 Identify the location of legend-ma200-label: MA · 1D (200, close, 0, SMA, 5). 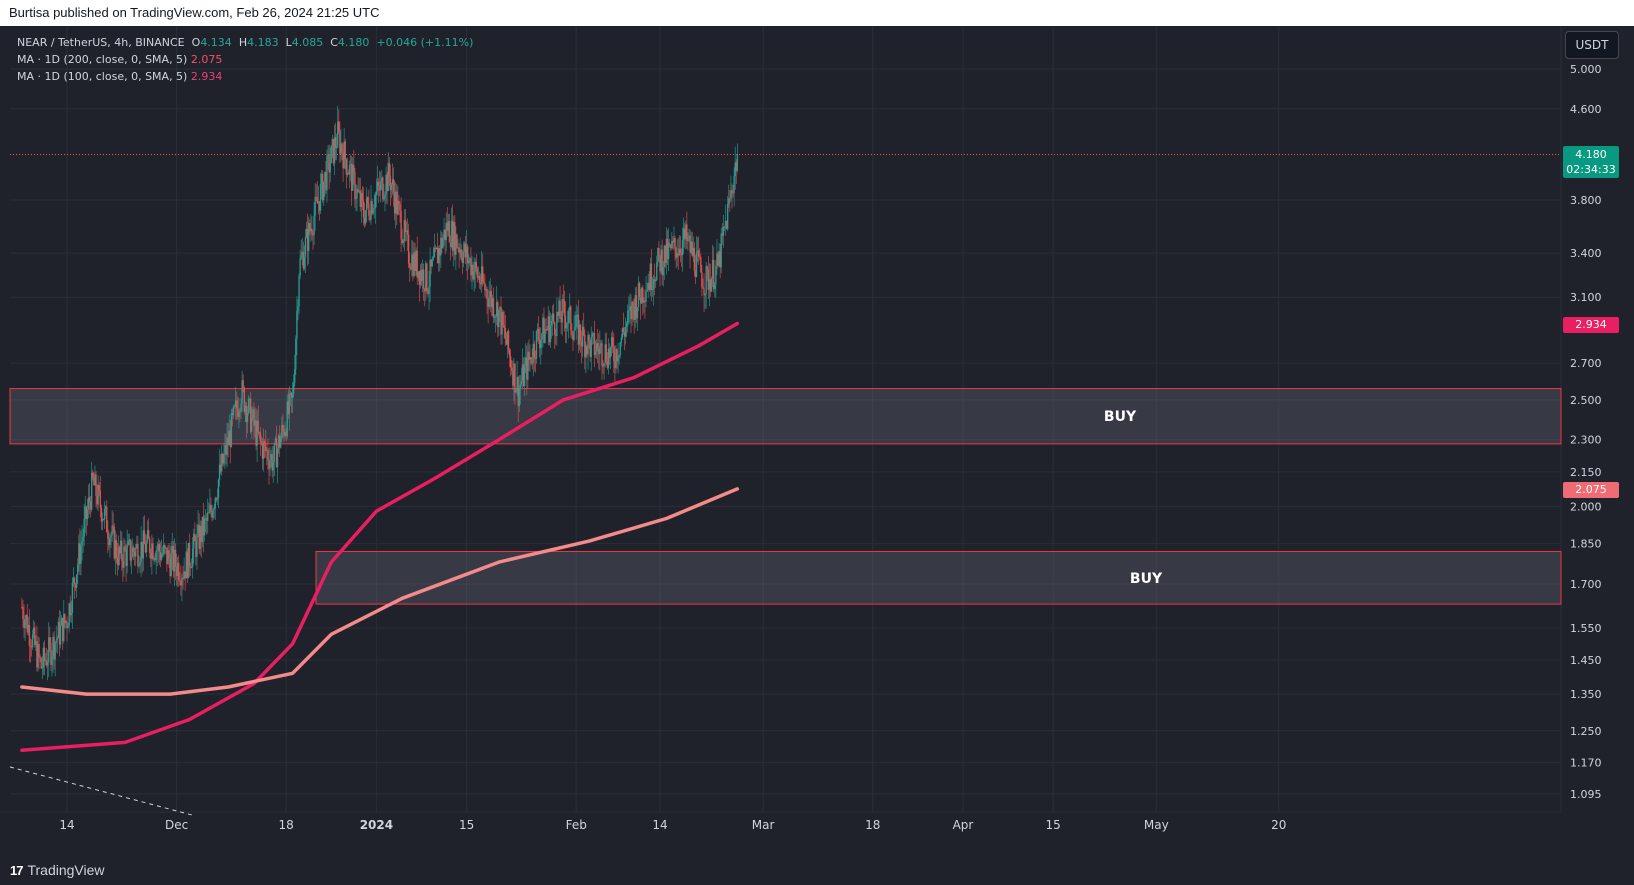
(102, 59).